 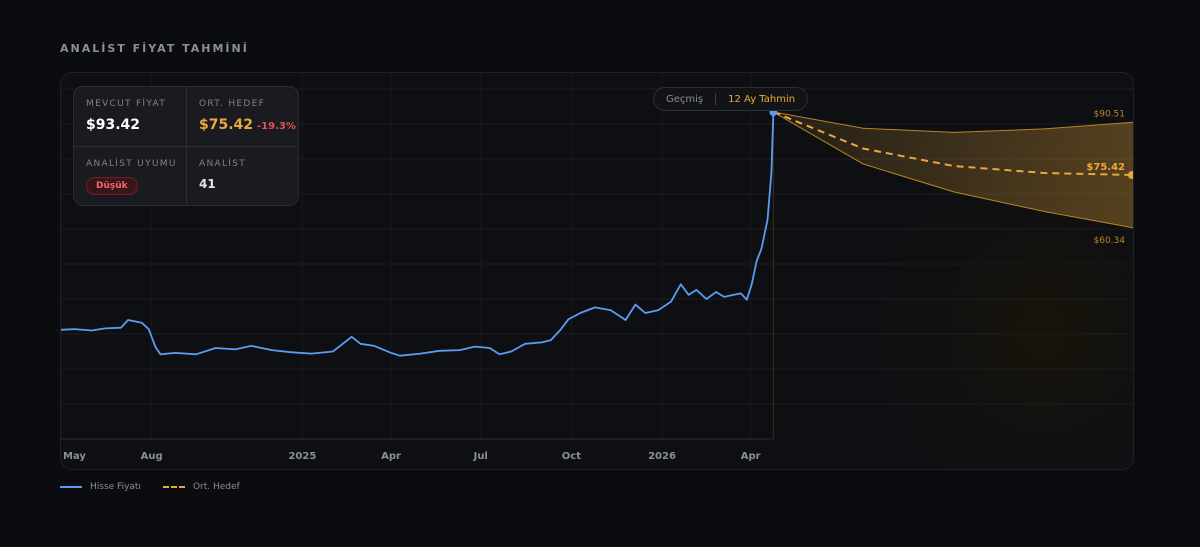 What do you see at coordinates (115, 487) in the screenshot?
I see `legend-label-price: Hisse Fiyatı` at bounding box center [115, 487].